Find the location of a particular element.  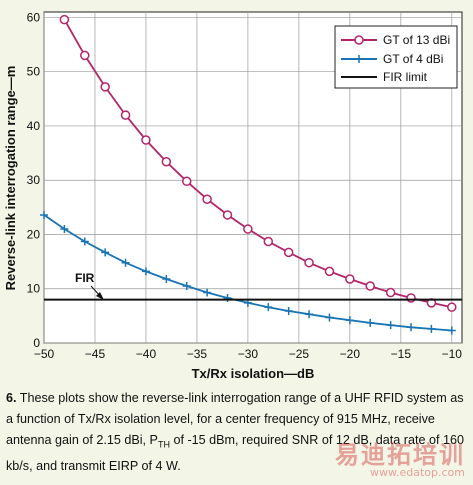

legend-marker-gt4 is located at coordinates (359, 59).